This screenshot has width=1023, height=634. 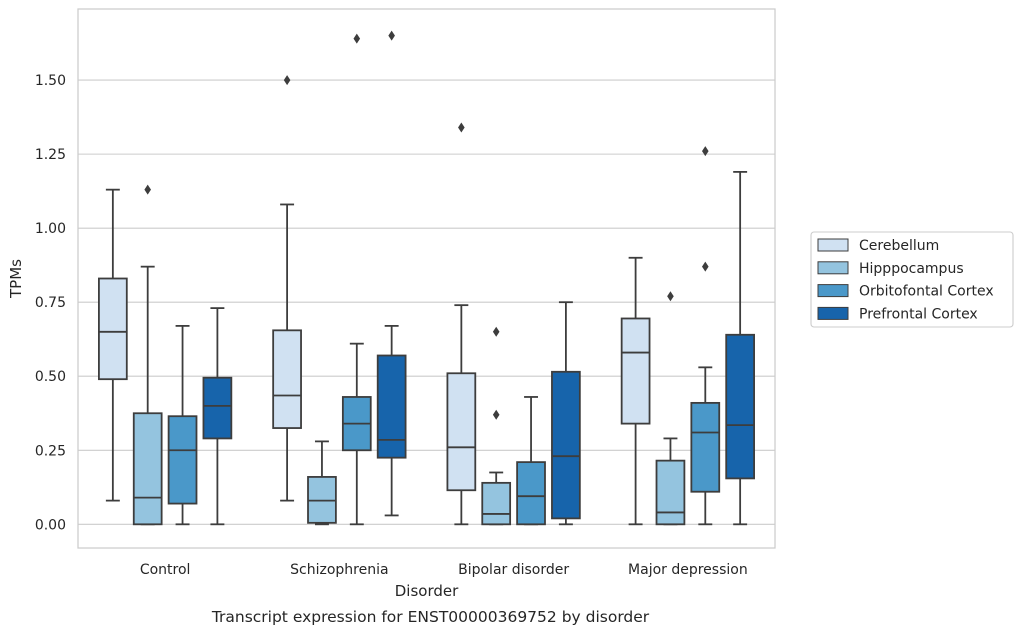 I want to click on legend-label: Prefrontal Cortex, so click(x=918, y=314).